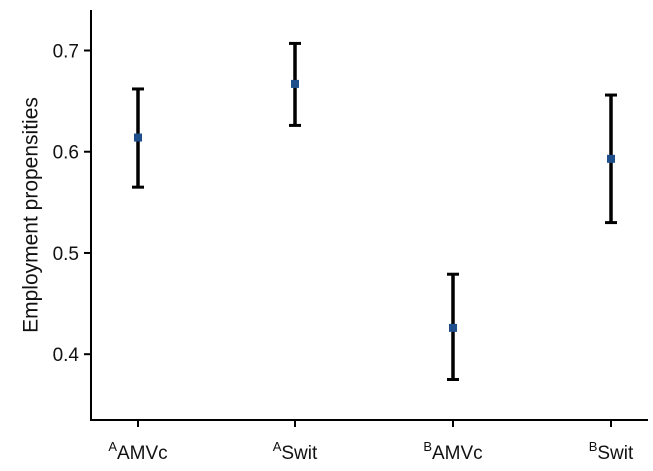 Image resolution: width=653 pixels, height=471 pixels. I want to click on y-tick-label: 0.7, so click(66, 51).